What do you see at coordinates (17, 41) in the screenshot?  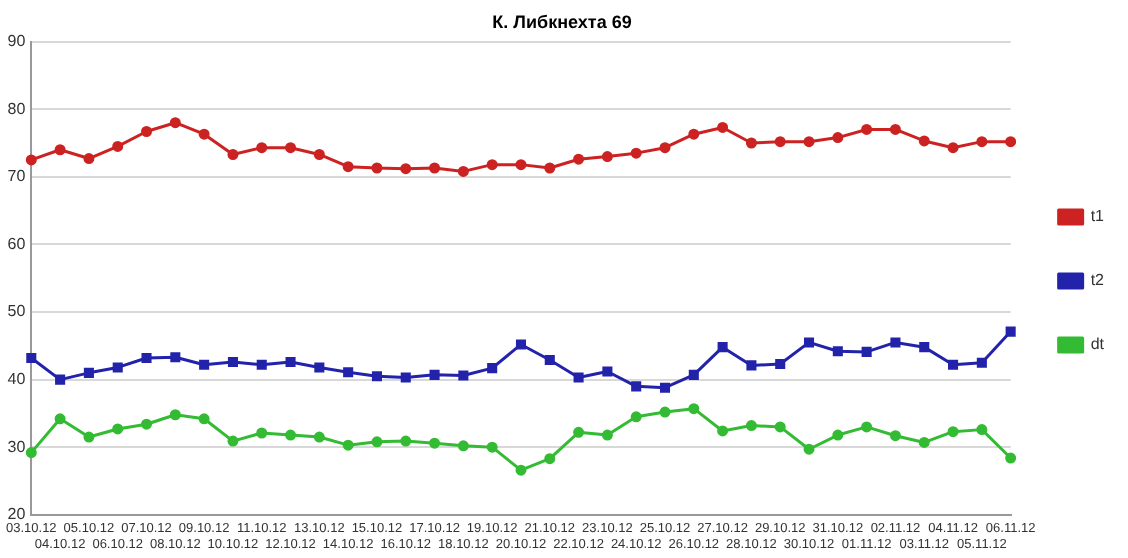 I see `y-tick-label: 90` at bounding box center [17, 41].